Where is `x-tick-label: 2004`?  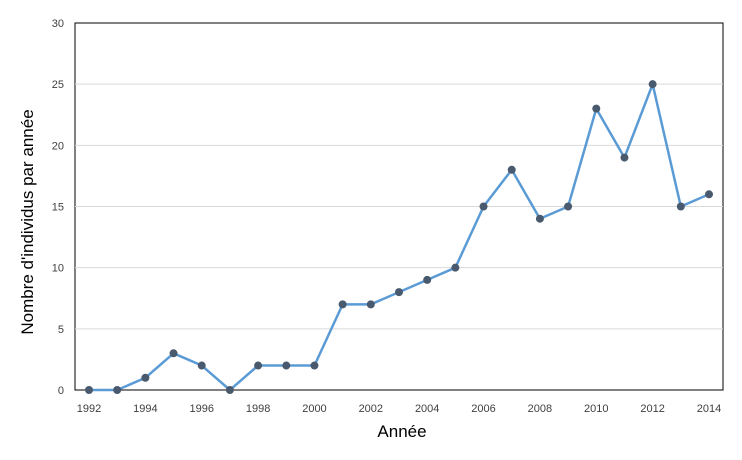 x-tick-label: 2004 is located at coordinates (427, 409).